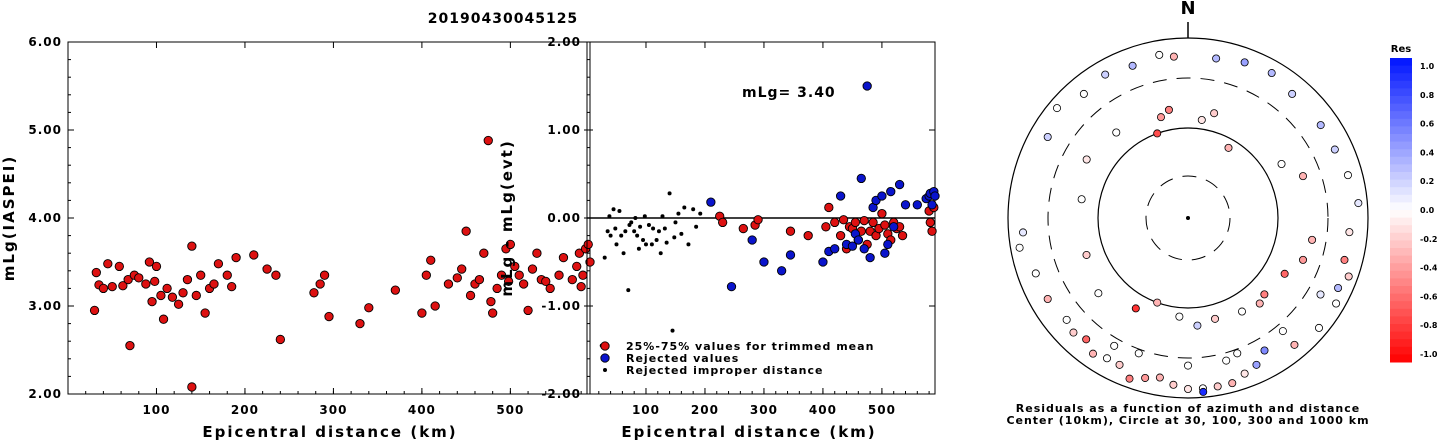  Describe the element at coordinates (1427, 152) in the screenshot. I see `colorbar-tick-label: 0.4` at that location.